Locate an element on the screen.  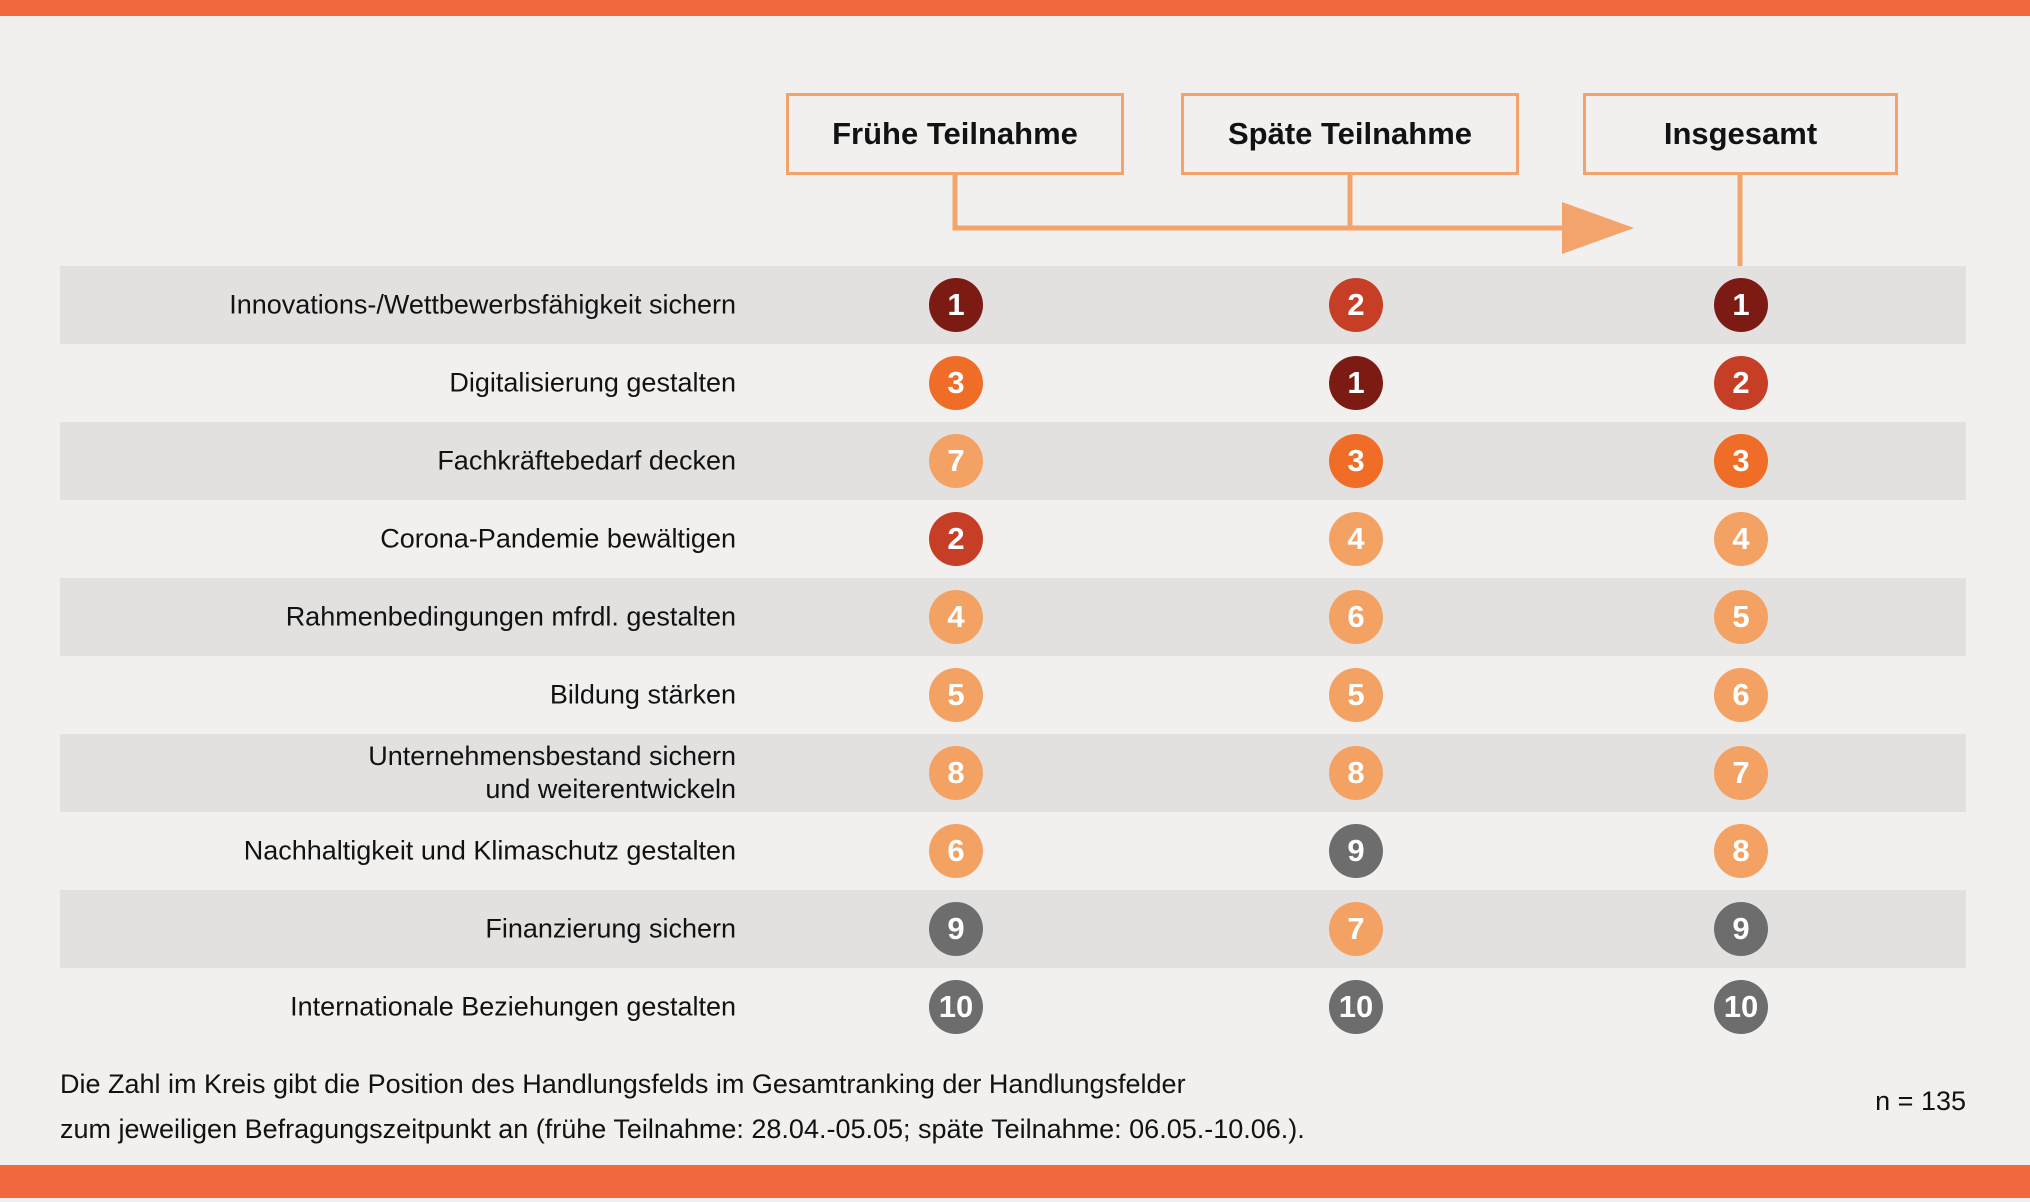
column-header-fruehe-teilnahme: Frühe Teilnahme is located at coordinates (955, 134).